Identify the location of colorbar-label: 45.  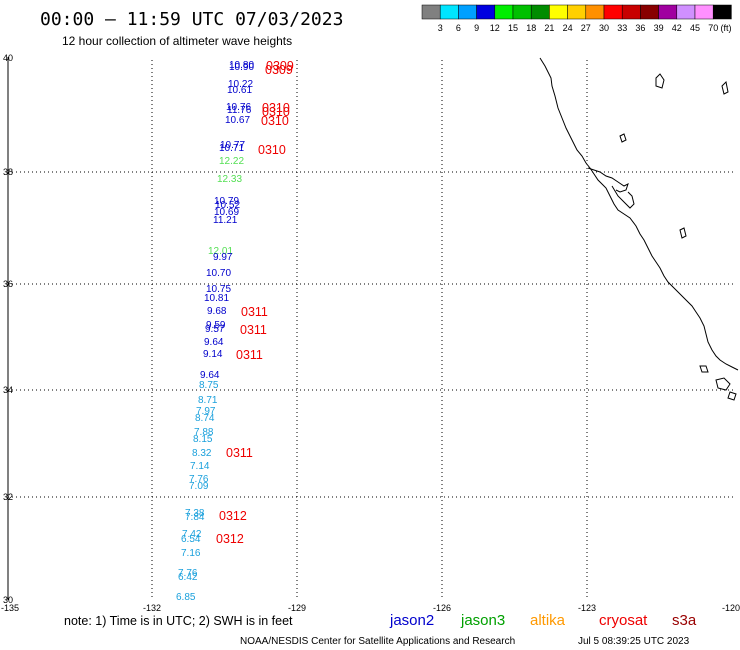
(695, 28).